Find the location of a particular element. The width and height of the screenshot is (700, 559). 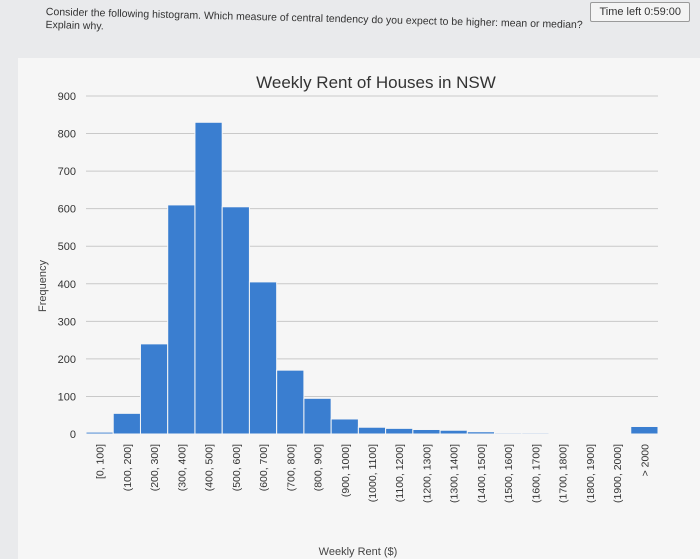

y-axis-title: Frequency is located at coordinates (43, 286).